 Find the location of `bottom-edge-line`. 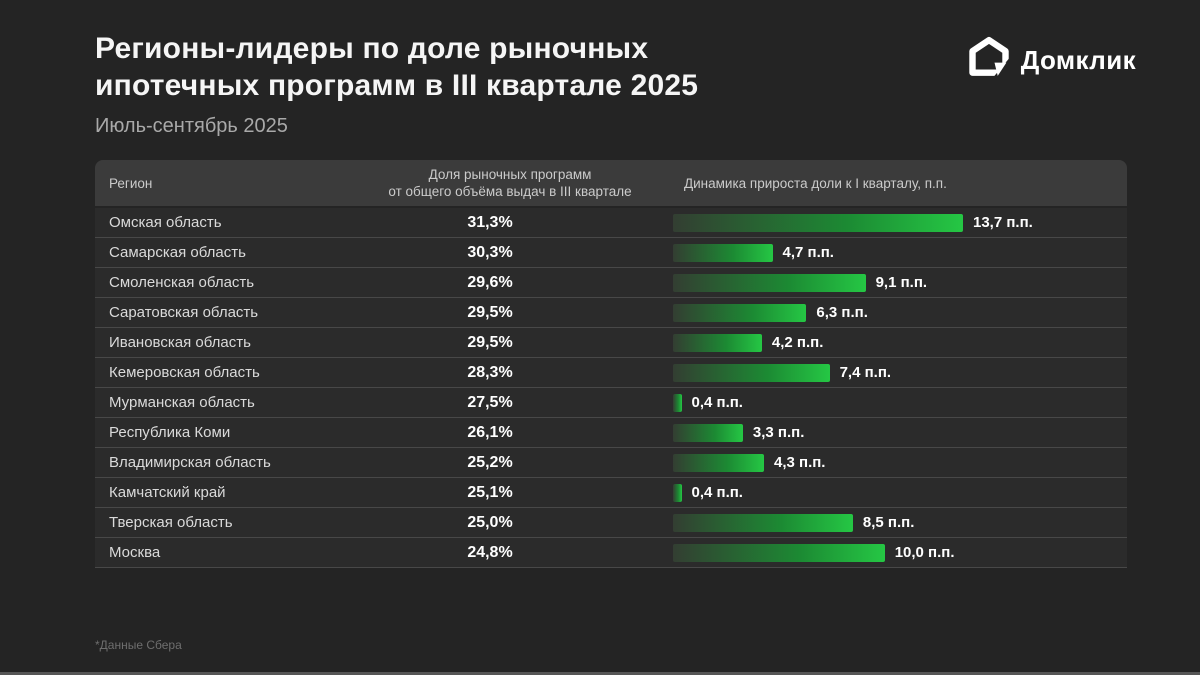

bottom-edge-line is located at coordinates (600, 673).